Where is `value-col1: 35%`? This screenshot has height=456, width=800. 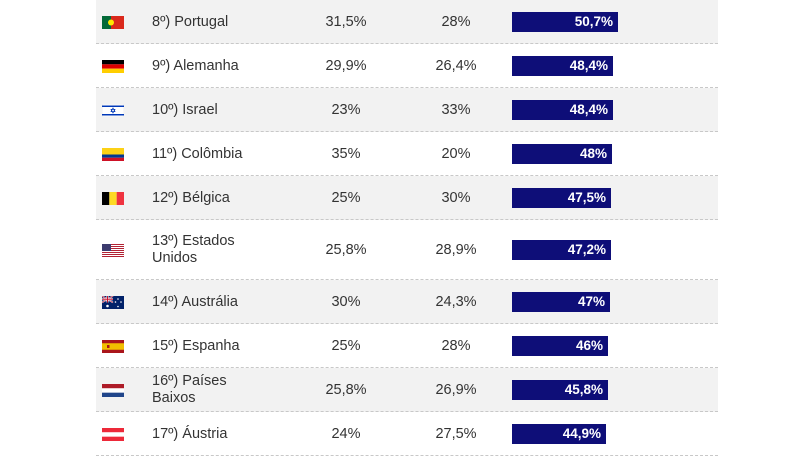 value-col1: 35% is located at coordinates (346, 153).